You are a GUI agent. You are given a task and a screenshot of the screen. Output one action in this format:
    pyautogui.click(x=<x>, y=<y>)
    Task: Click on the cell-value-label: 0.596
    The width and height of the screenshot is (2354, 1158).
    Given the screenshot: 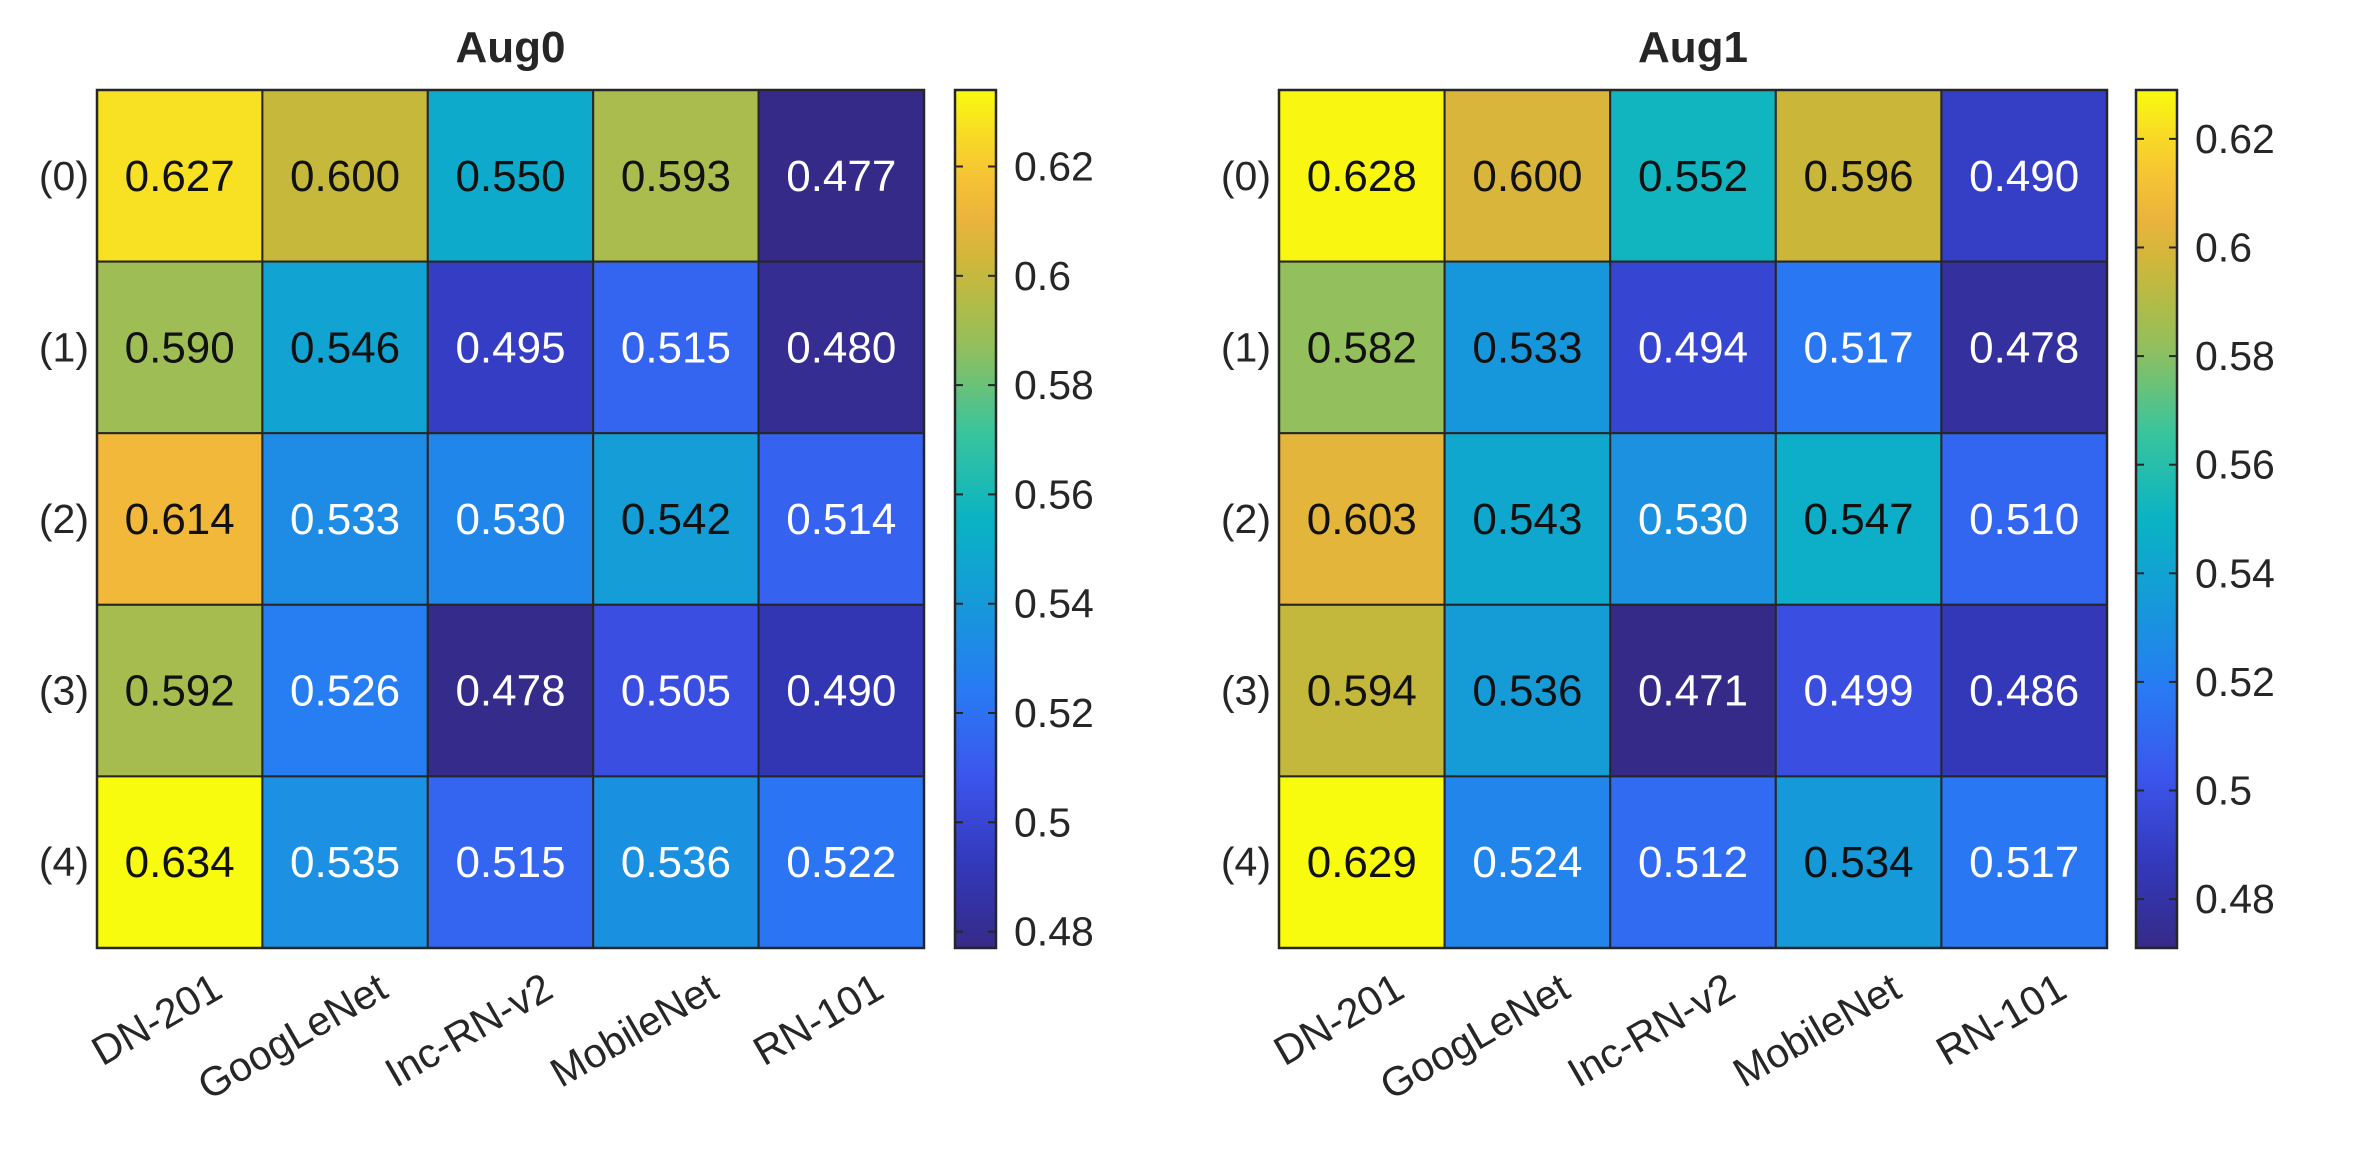 What is the action you would take?
    pyautogui.click(x=1859, y=176)
    